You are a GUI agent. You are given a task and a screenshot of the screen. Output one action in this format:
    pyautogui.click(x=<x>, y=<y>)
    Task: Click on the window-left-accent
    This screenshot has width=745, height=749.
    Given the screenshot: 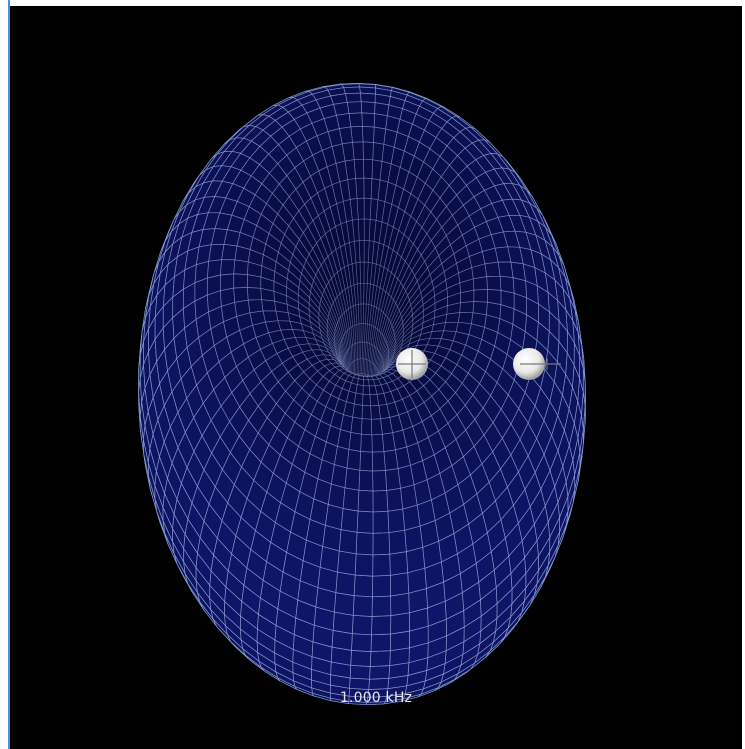 What is the action you would take?
    pyautogui.click(x=9, y=374)
    